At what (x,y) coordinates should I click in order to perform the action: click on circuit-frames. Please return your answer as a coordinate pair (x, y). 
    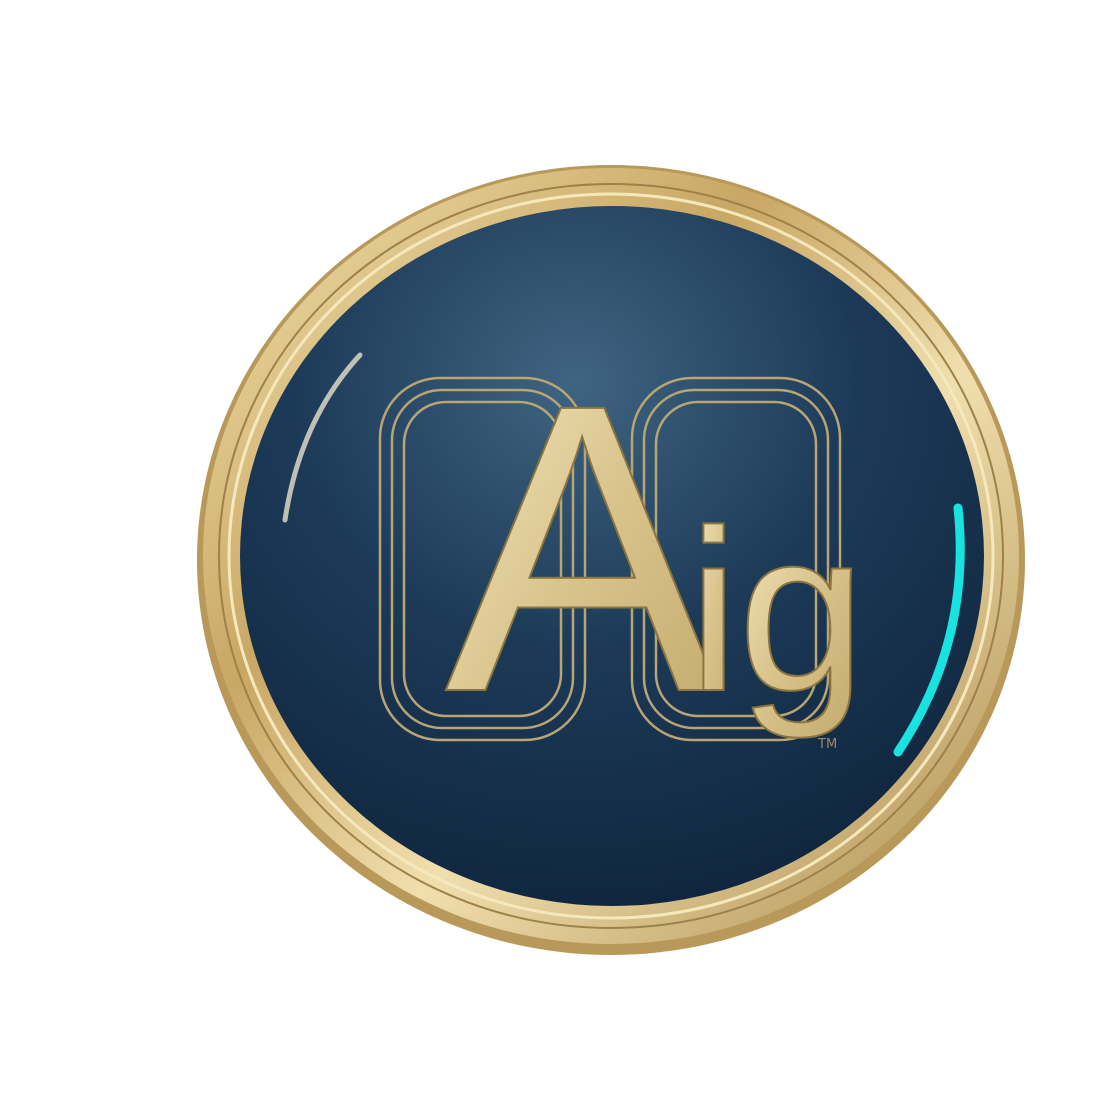
    Looking at the image, I should click on (610, 559).